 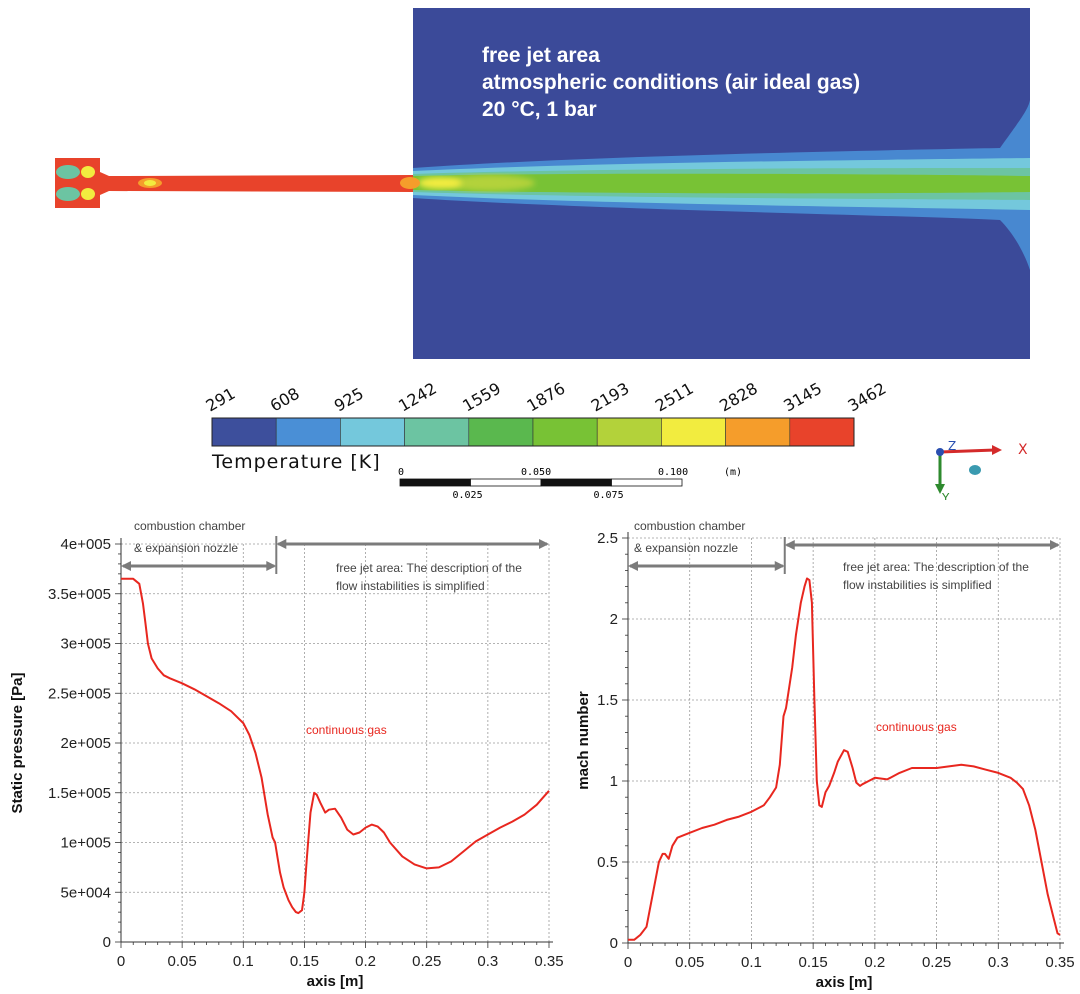 I want to click on y-tick-label: 1e+005, so click(x=86, y=843).